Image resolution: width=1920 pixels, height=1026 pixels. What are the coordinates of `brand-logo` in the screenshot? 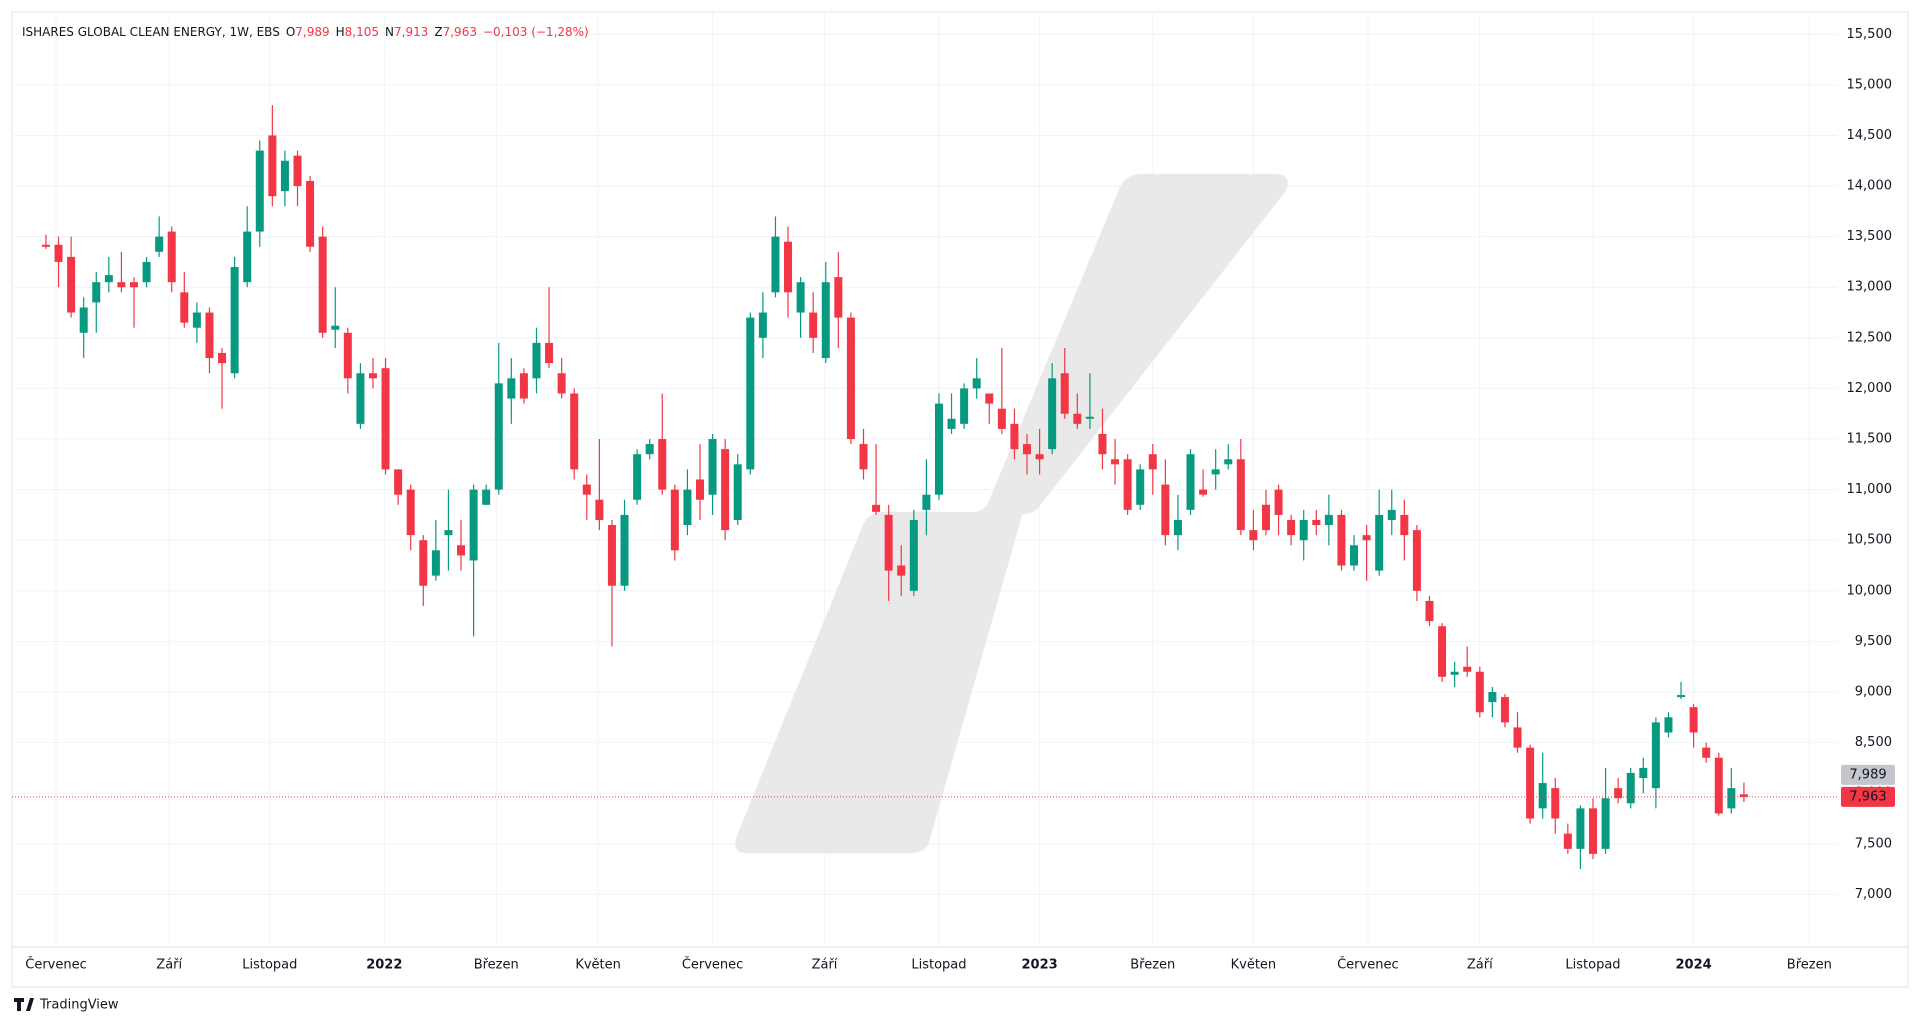 It's located at (24, 1004).